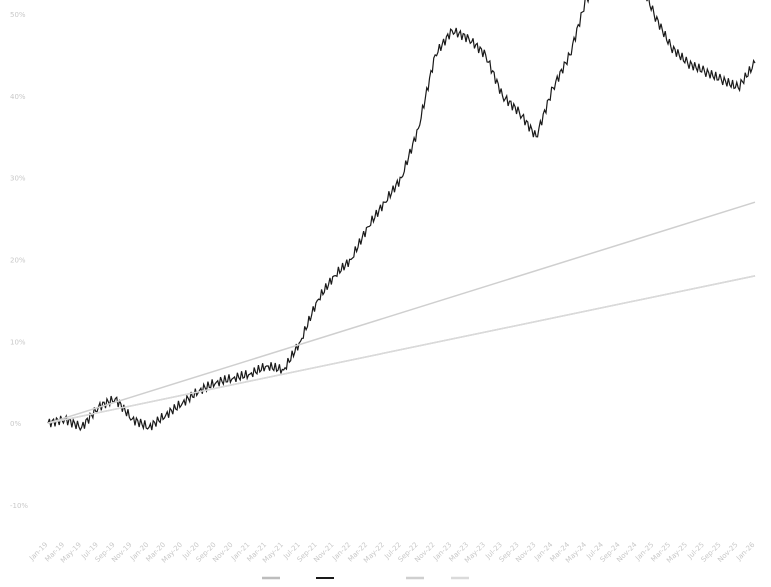  I want to click on y-tick-label: -10%, so click(19, 506).